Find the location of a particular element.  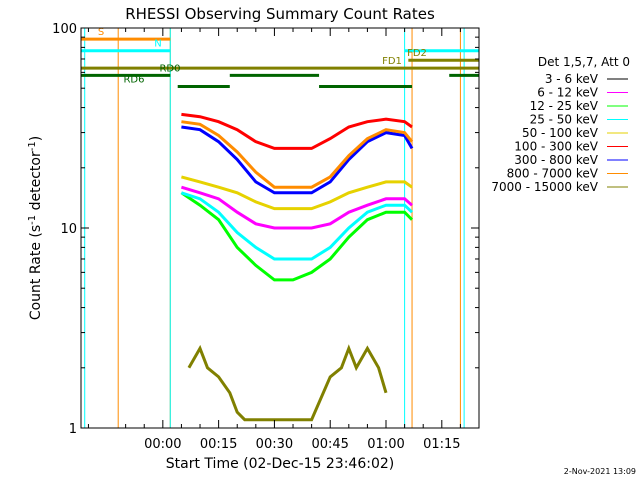

series-line-6-12-kev is located at coordinates (296, 207).